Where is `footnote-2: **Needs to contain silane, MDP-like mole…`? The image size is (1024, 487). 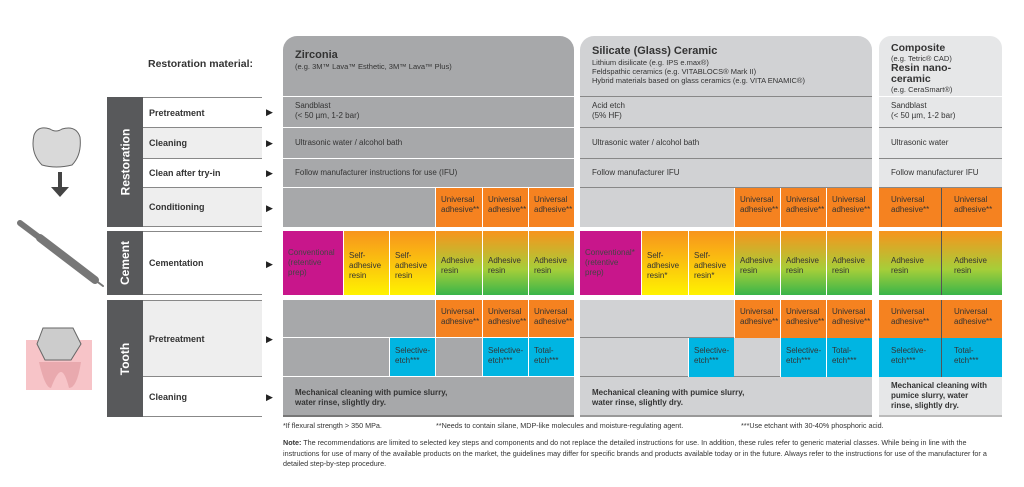 footnote-2: **Needs to contain silane, MDP-like mole… is located at coordinates (560, 425).